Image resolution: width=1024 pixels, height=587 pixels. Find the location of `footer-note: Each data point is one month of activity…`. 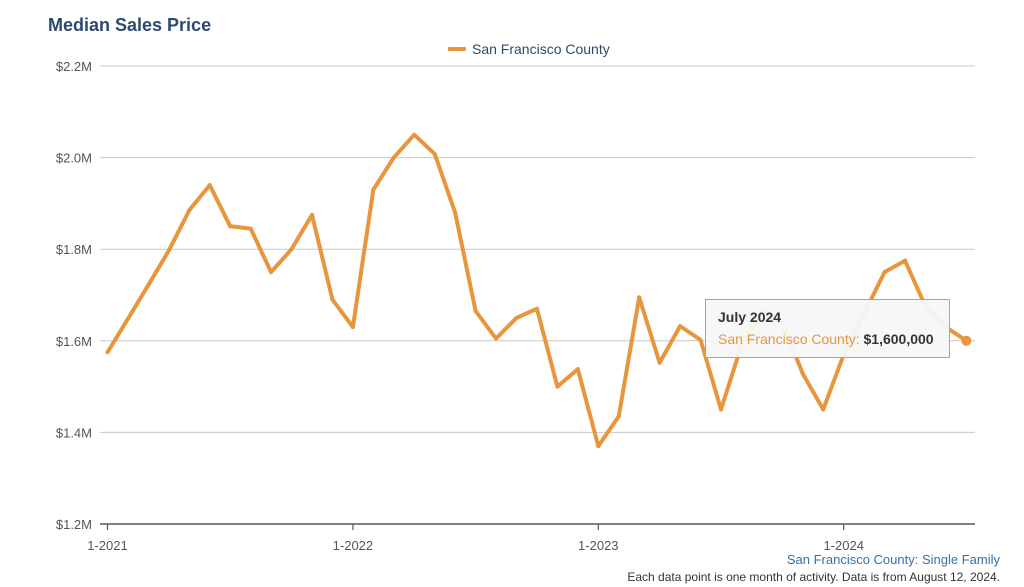

footer-note: Each data point is one month of activity… is located at coordinates (813, 577).